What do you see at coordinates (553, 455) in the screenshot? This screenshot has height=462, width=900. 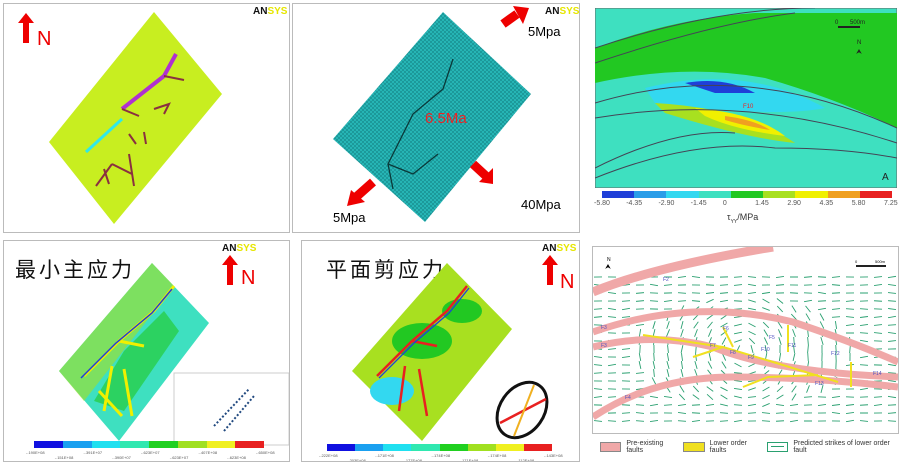 I see `color-scale-tick: -.143E+08` at bounding box center [553, 455].